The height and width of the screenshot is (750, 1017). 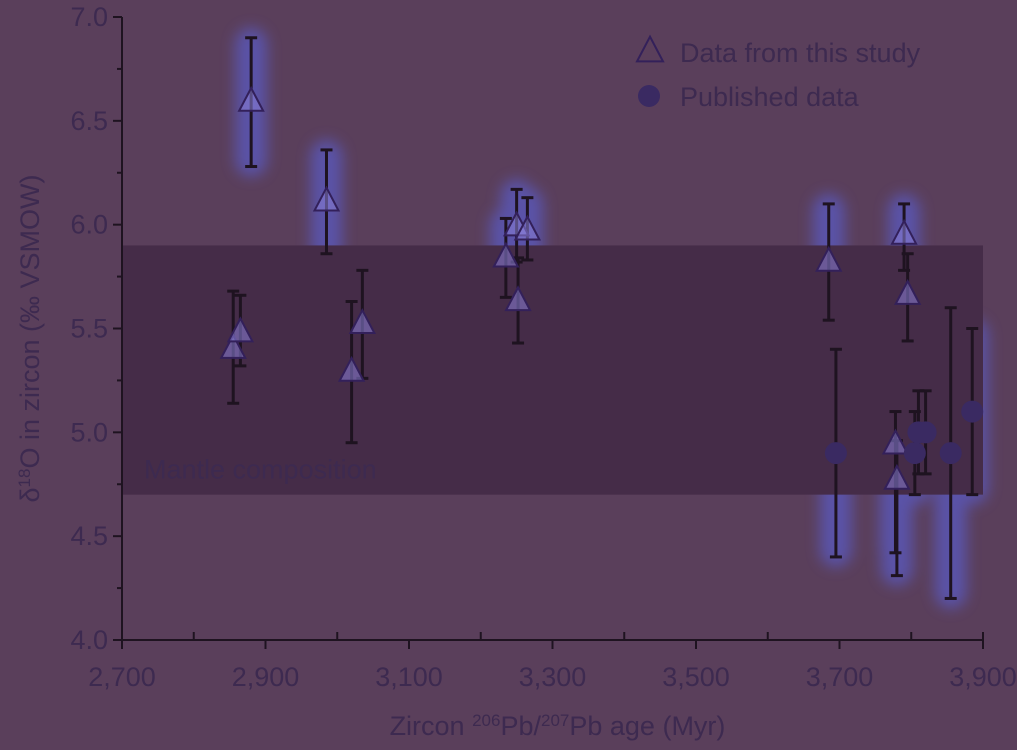 What do you see at coordinates (89, 536) in the screenshot?
I see `y-tick-label-1: 4.5` at bounding box center [89, 536].